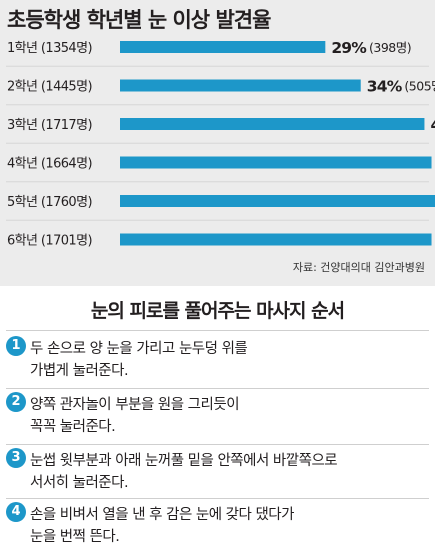 The image size is (435, 560). Describe the element at coordinates (419, 86) in the screenshot. I see `count-label: (505명)` at that location.